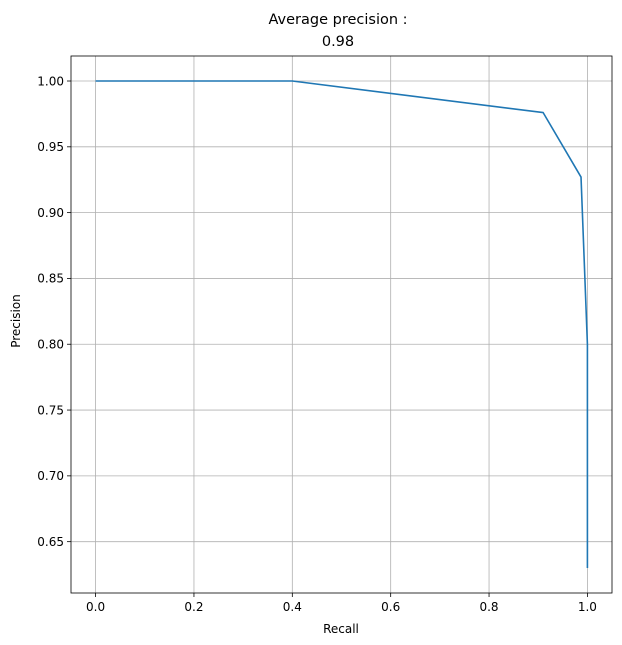  I want to click on x-tick-label: 0.2, so click(193, 607).